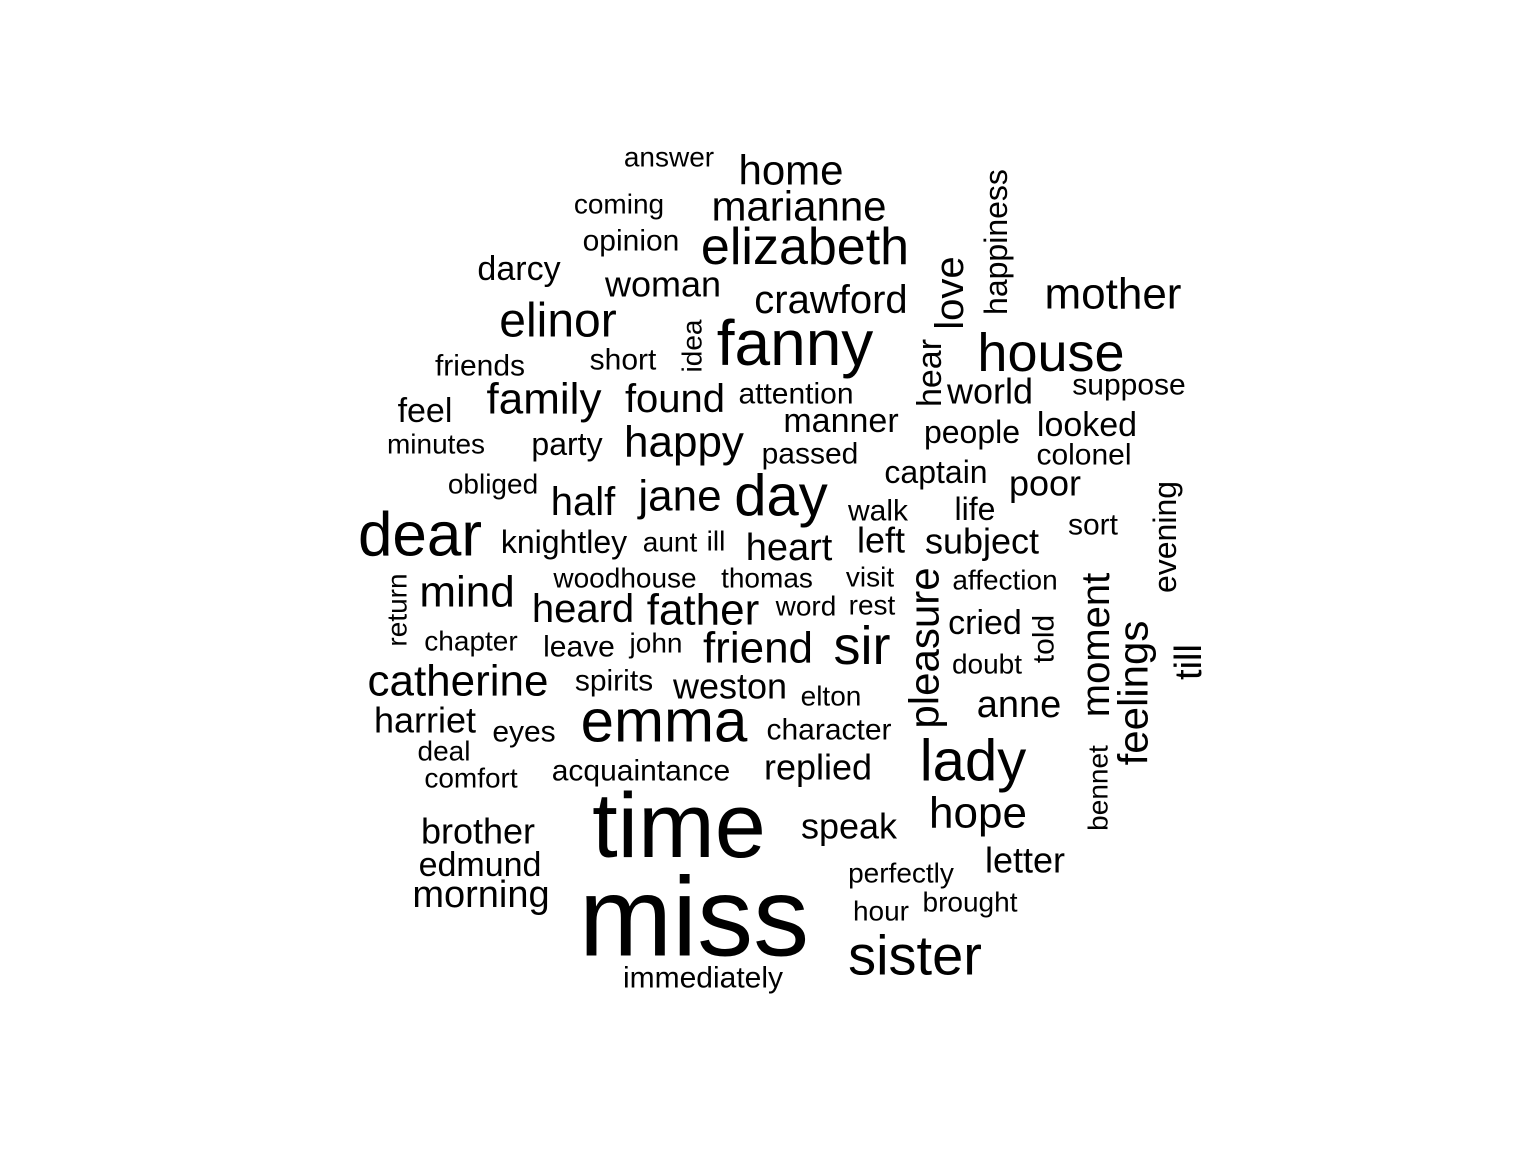 Image resolution: width=1536 pixels, height=1152 pixels. Describe the element at coordinates (579, 647) in the screenshot. I see `word-leave: leave` at that location.